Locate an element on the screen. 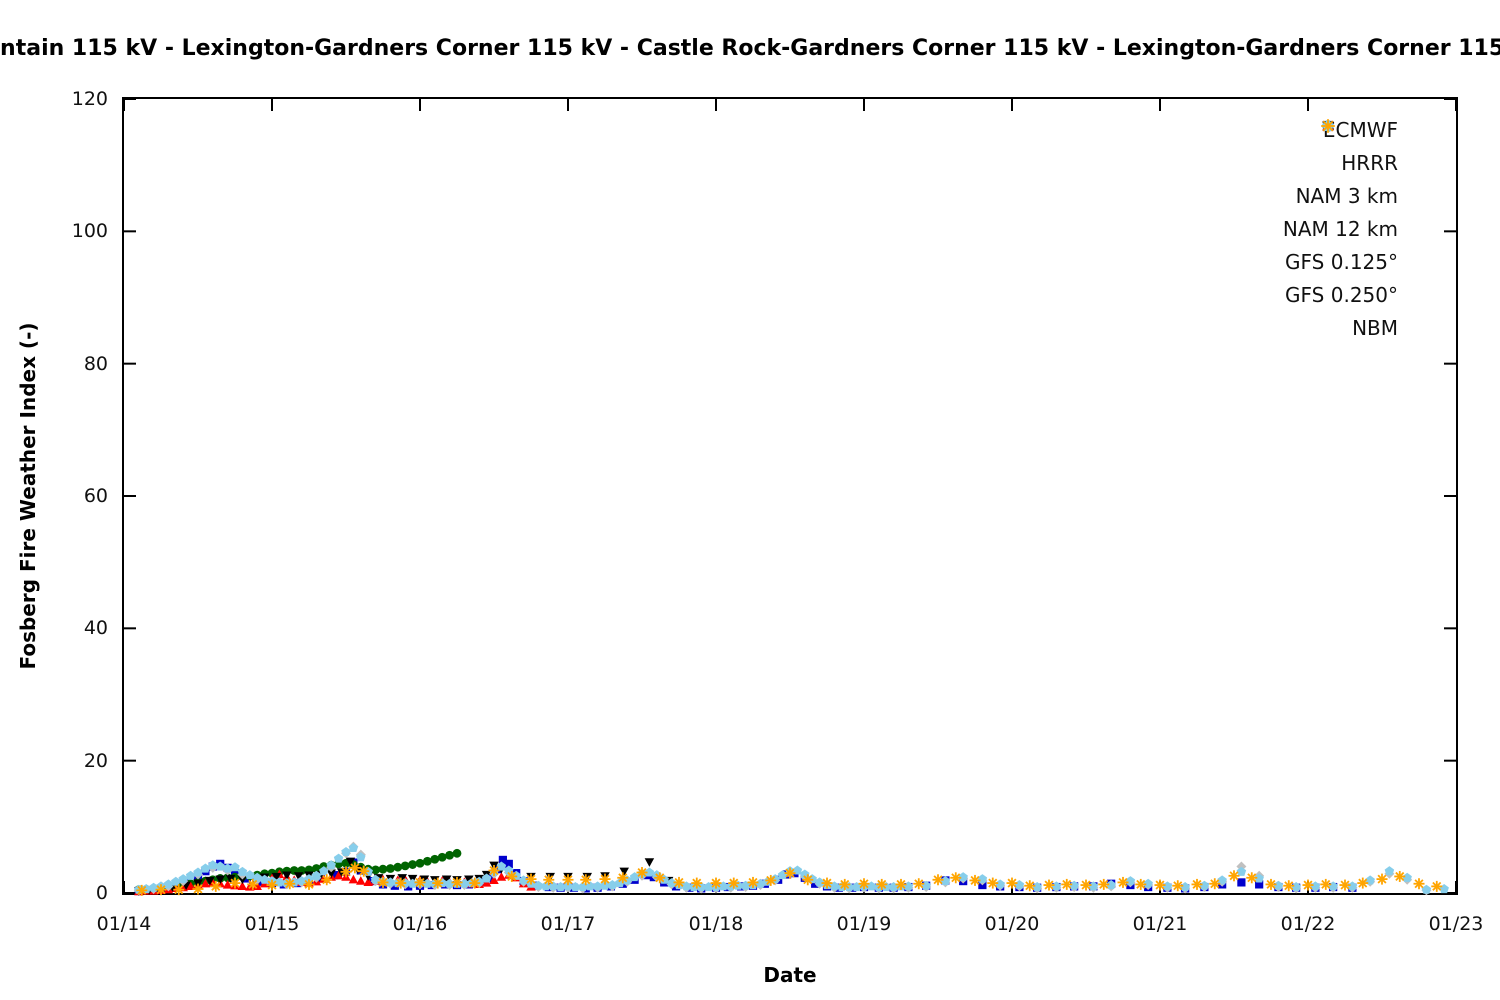 The image size is (1500, 1000). x-tick-label: 01/17 is located at coordinates (568, 924).